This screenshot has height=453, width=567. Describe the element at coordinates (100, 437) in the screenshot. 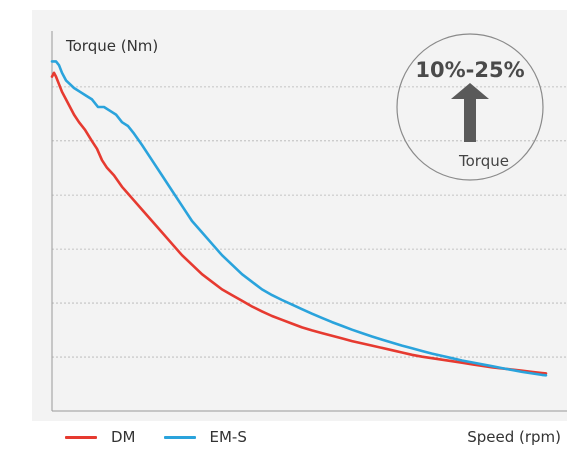

I see `legend-item-dm: DM` at that location.